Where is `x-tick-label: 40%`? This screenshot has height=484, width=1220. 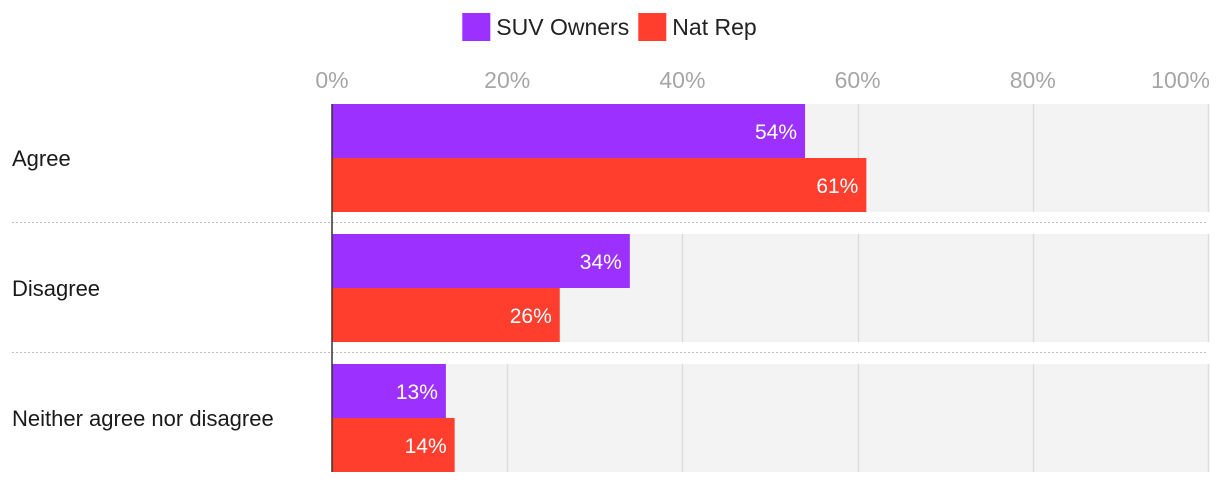
x-tick-label: 40% is located at coordinates (682, 80).